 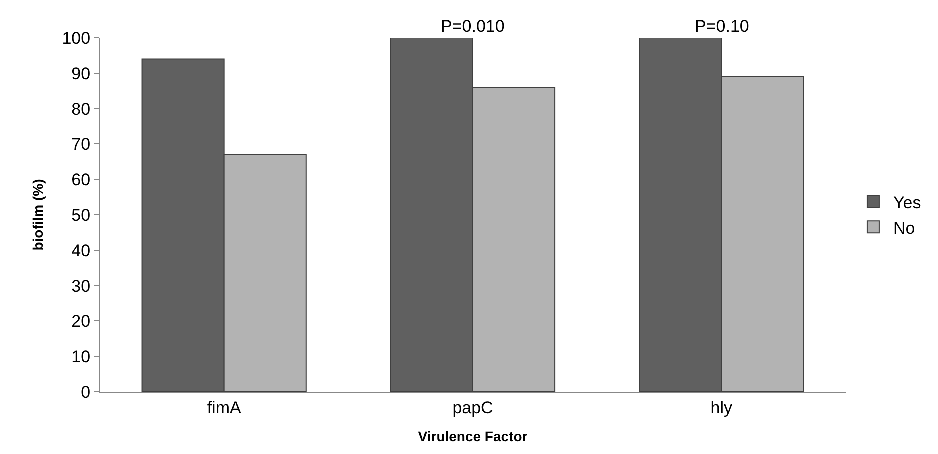 What do you see at coordinates (473, 408) in the screenshot?
I see `x-tick-label: papC` at bounding box center [473, 408].